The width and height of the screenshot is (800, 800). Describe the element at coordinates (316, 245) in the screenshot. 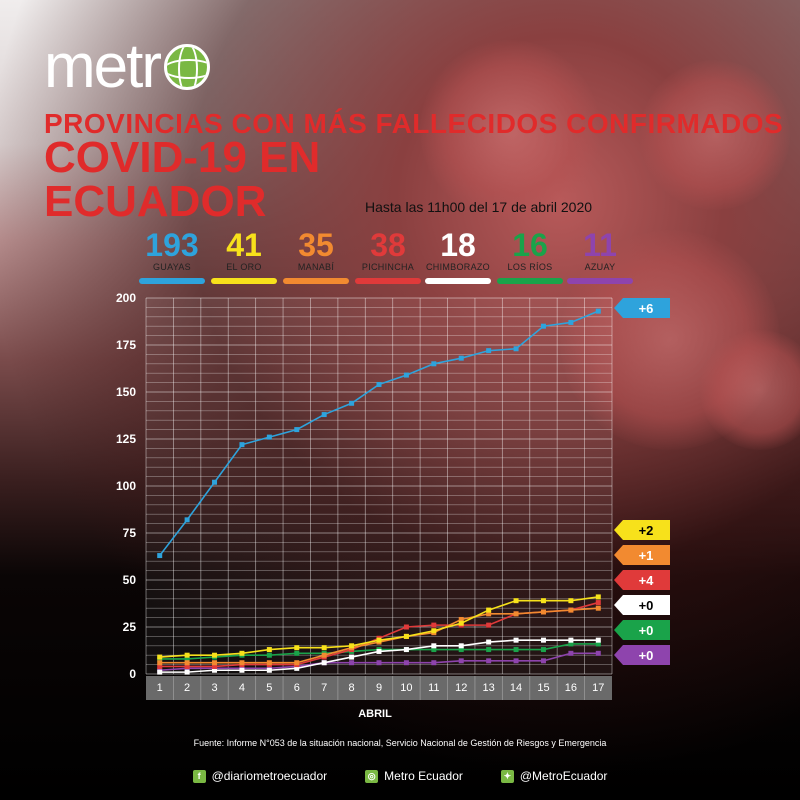

I see `legend-total: 35` at that location.